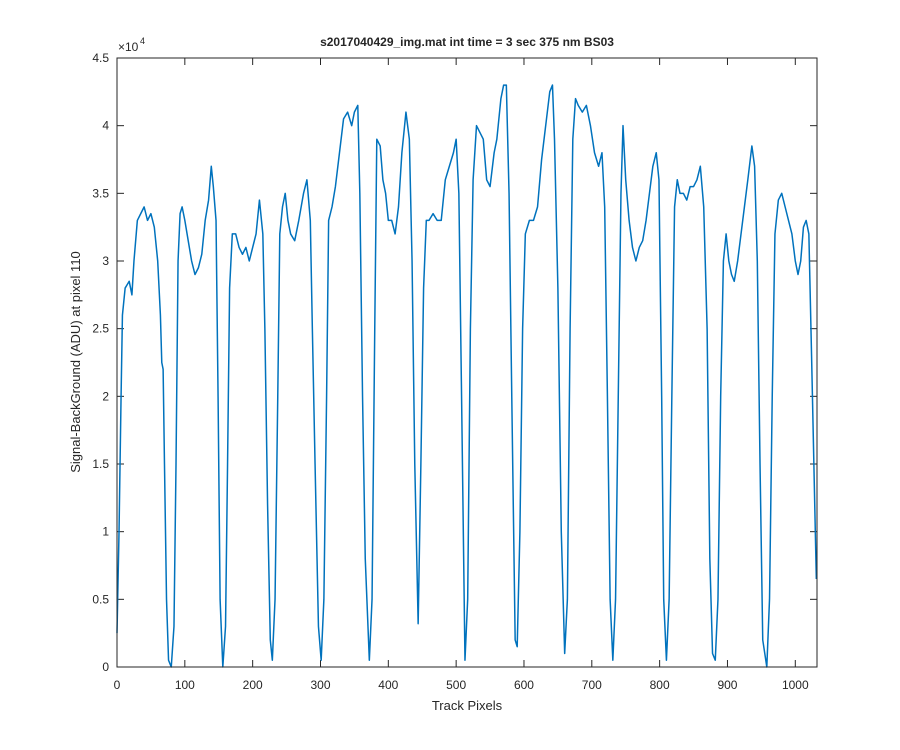 The width and height of the screenshot is (900, 750). Describe the element at coordinates (105, 261) in the screenshot. I see `y-tick-label: 3` at that location.